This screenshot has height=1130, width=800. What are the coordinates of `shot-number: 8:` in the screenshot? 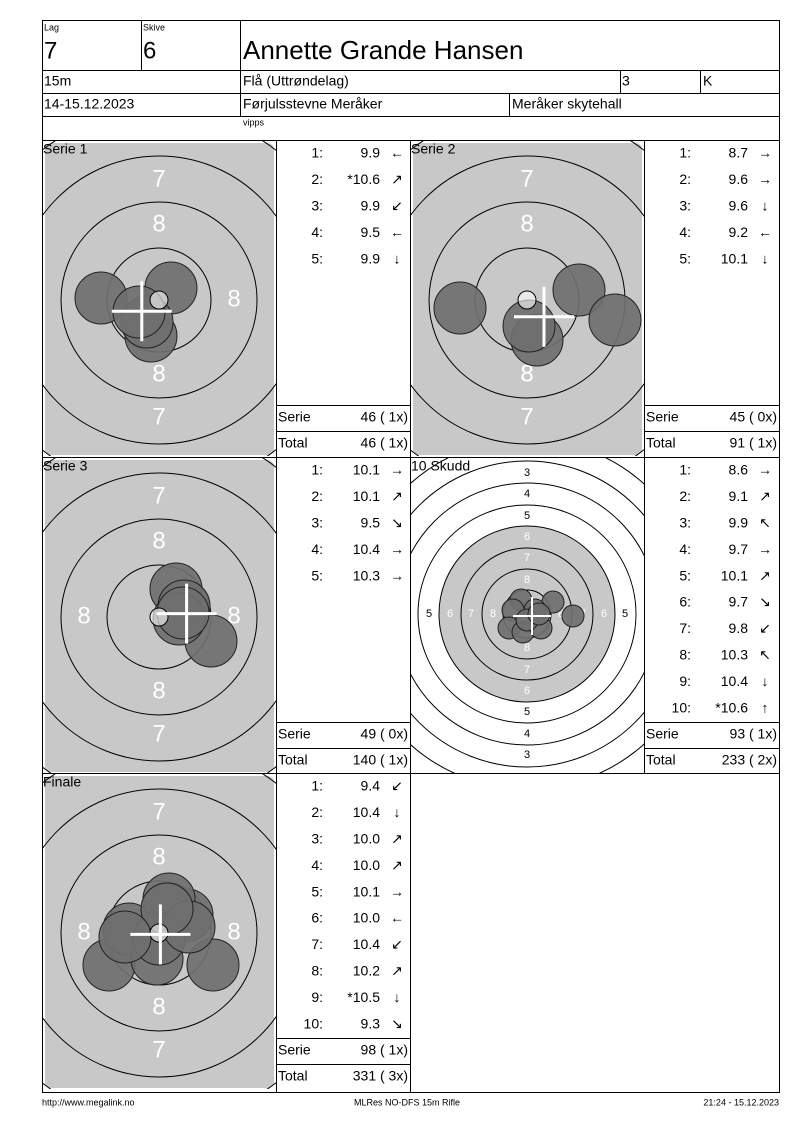 It's located at (685, 655).